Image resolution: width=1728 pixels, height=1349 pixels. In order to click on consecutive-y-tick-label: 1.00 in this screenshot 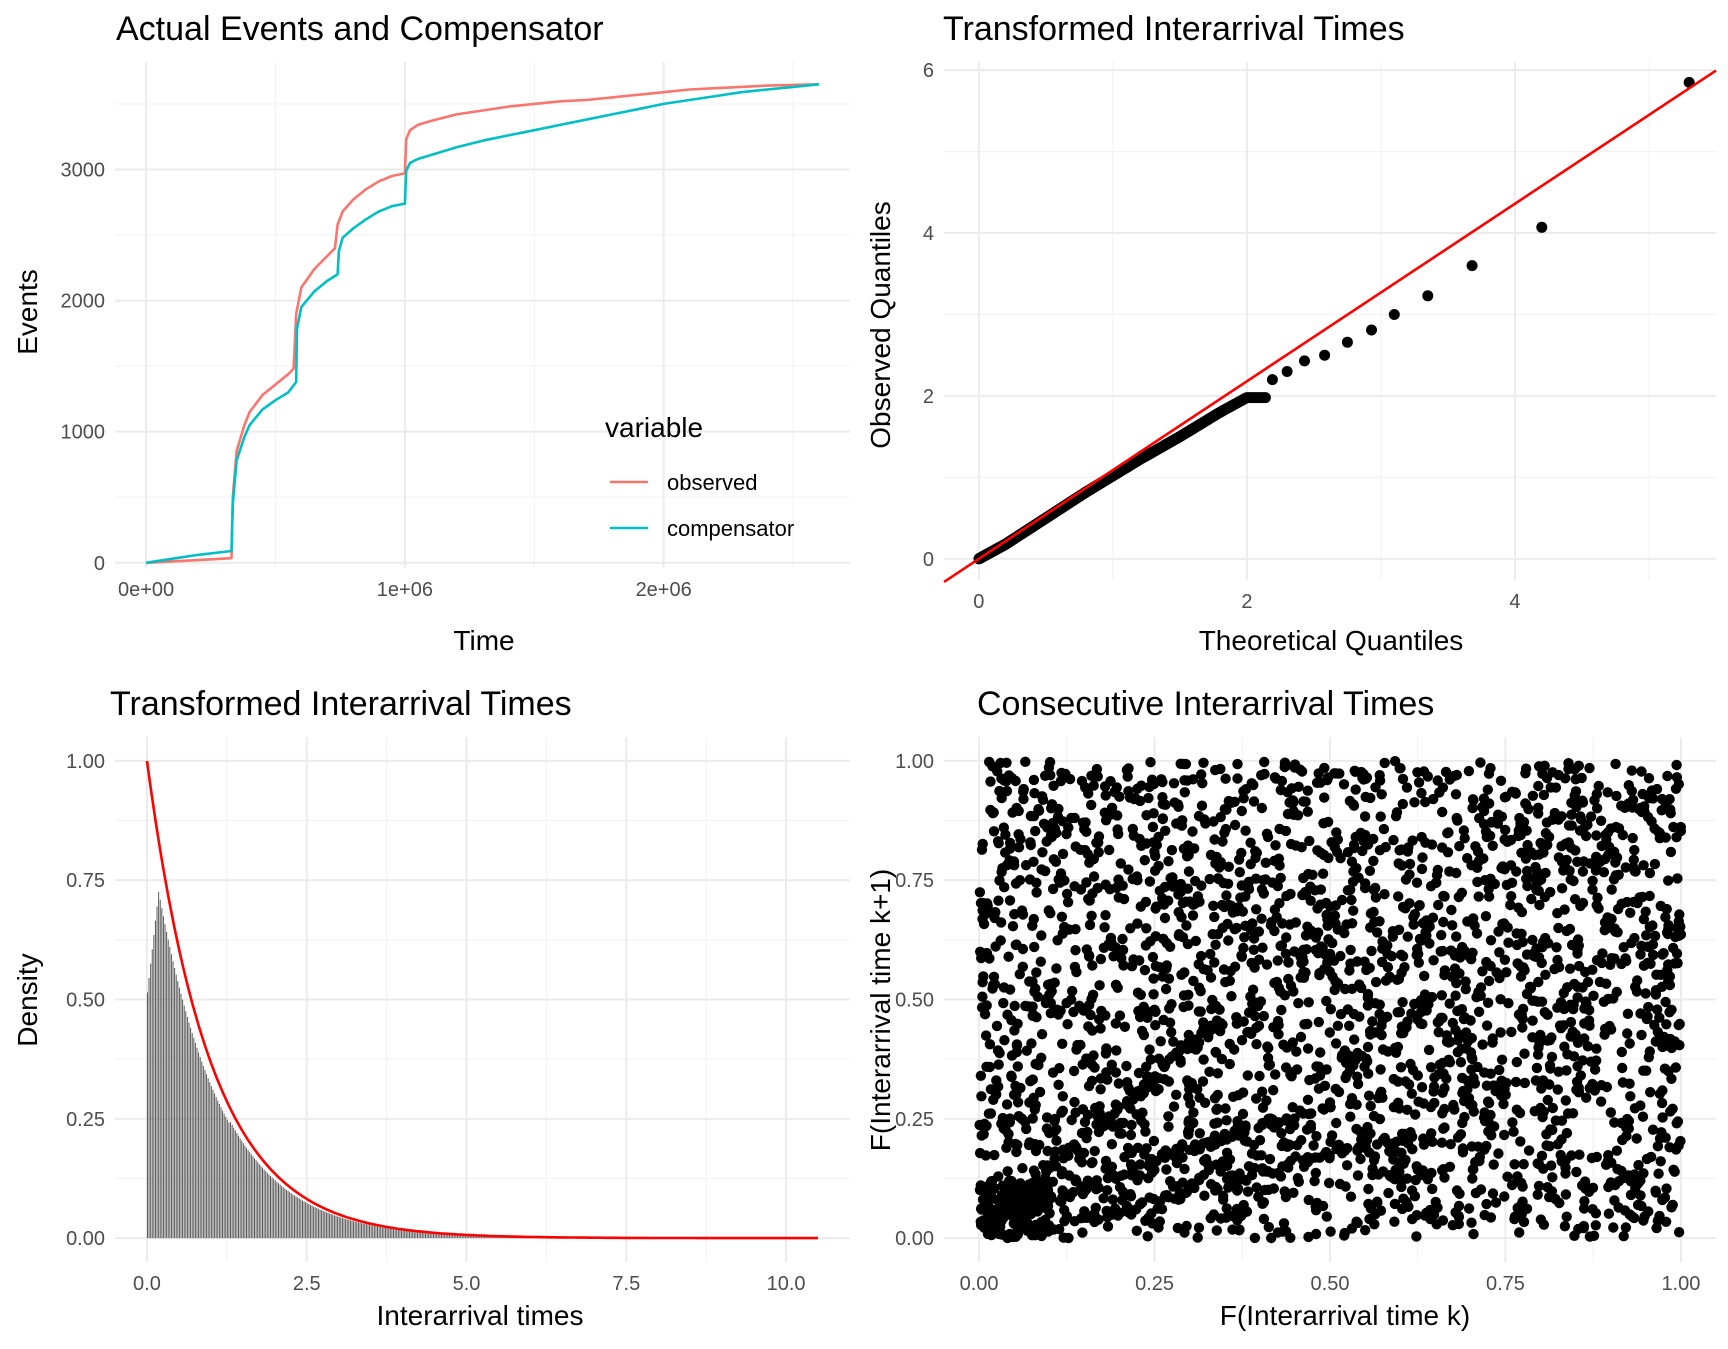, I will do `click(914, 762)`.